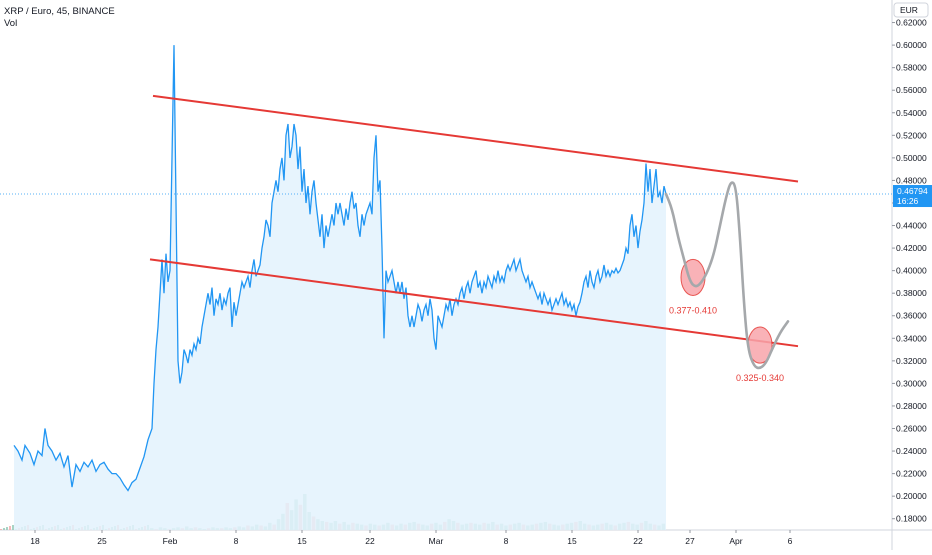  I want to click on projection-path, so click(727, 275).